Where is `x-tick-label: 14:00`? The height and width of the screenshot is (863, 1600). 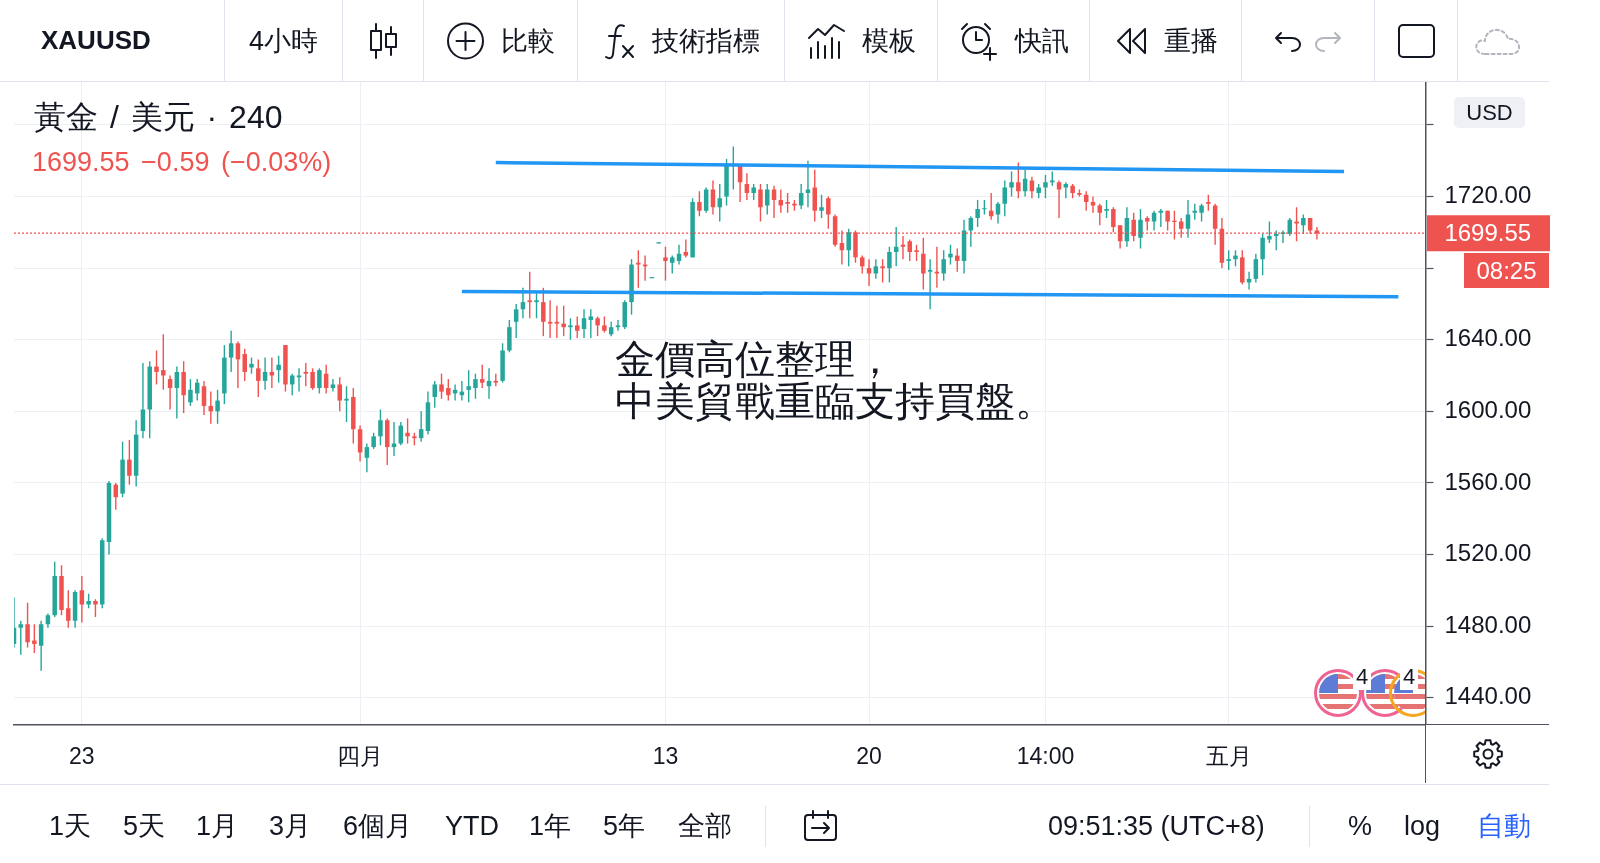
x-tick-label: 14:00 is located at coordinates (1045, 755).